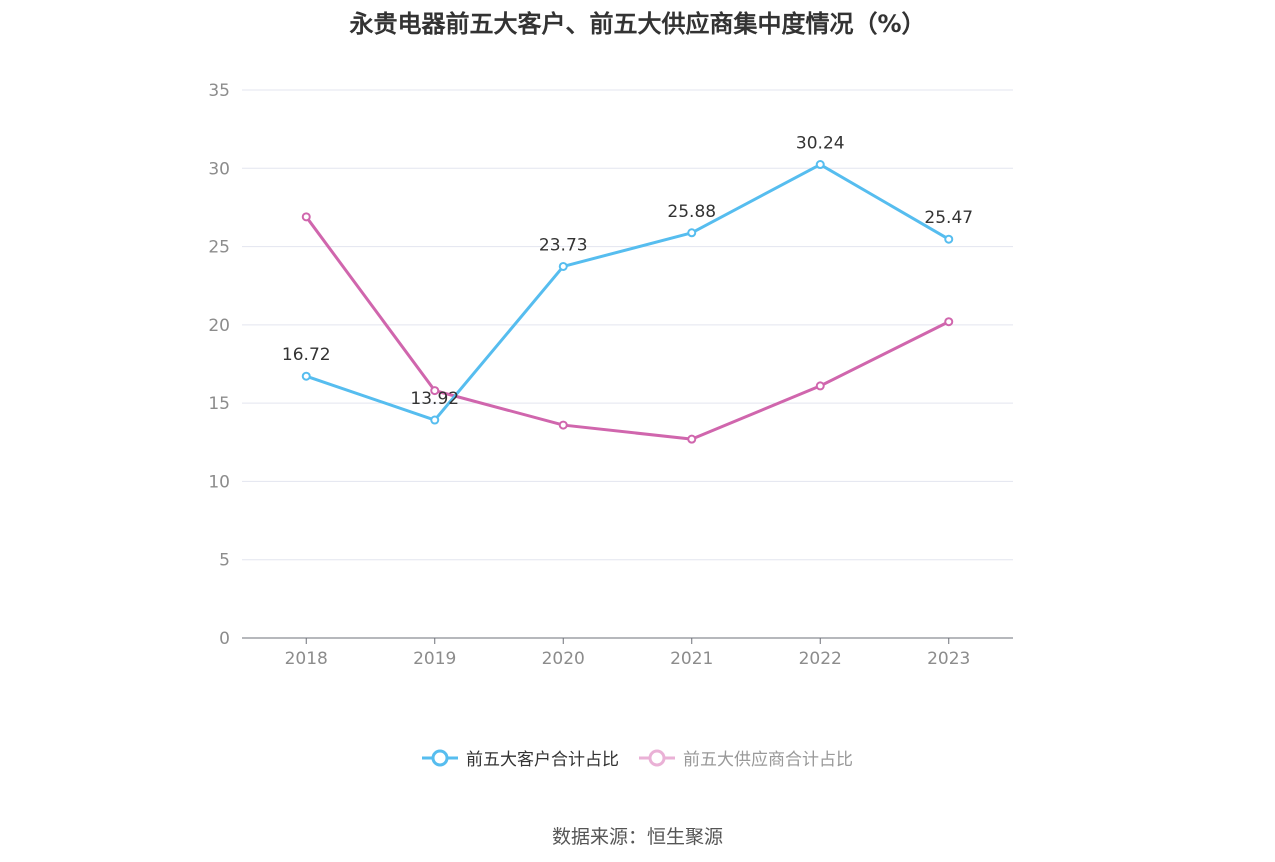 Image resolution: width=1275 pixels, height=862 pixels. What do you see at coordinates (542, 760) in the screenshot?
I see `legend-label-customers: 前五大客户合计占比` at bounding box center [542, 760].